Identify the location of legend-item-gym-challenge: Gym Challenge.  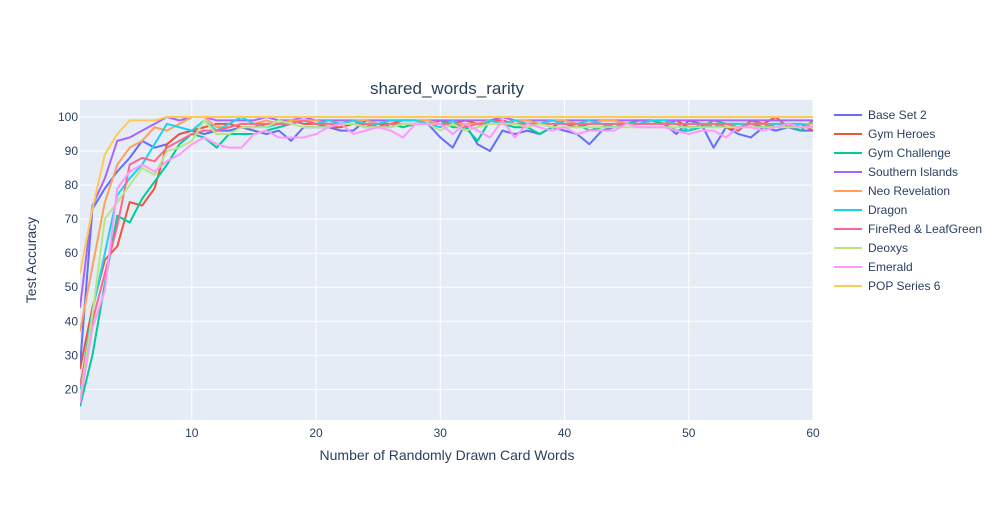
(892, 153).